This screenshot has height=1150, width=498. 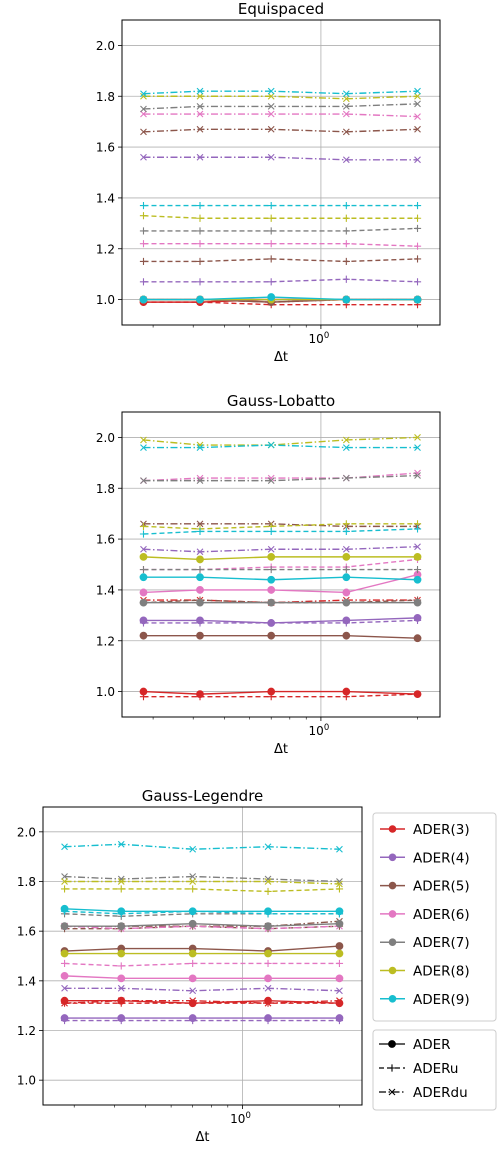 I want to click on series-ader7-aderdu, so click(x=280, y=478).